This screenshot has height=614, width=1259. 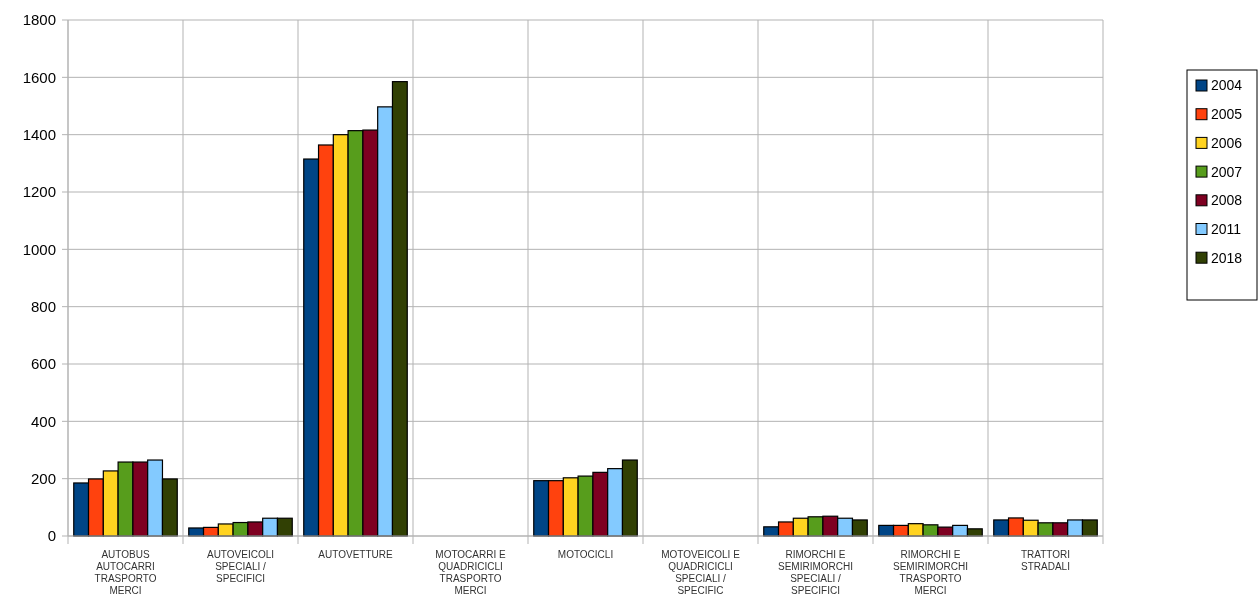 I want to click on x-tick-label: MOTOCARRI E QUADRICICLI TRASPORTO MERCI, so click(x=471, y=572).